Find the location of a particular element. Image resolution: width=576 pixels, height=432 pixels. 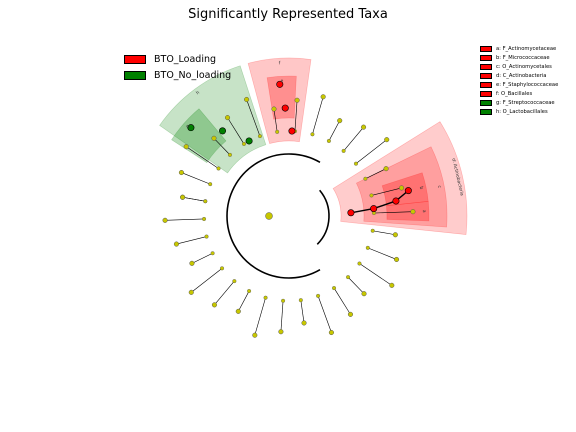

taxa-legend-item: d: C_Actinobacteria is located at coordinates (519, 75).